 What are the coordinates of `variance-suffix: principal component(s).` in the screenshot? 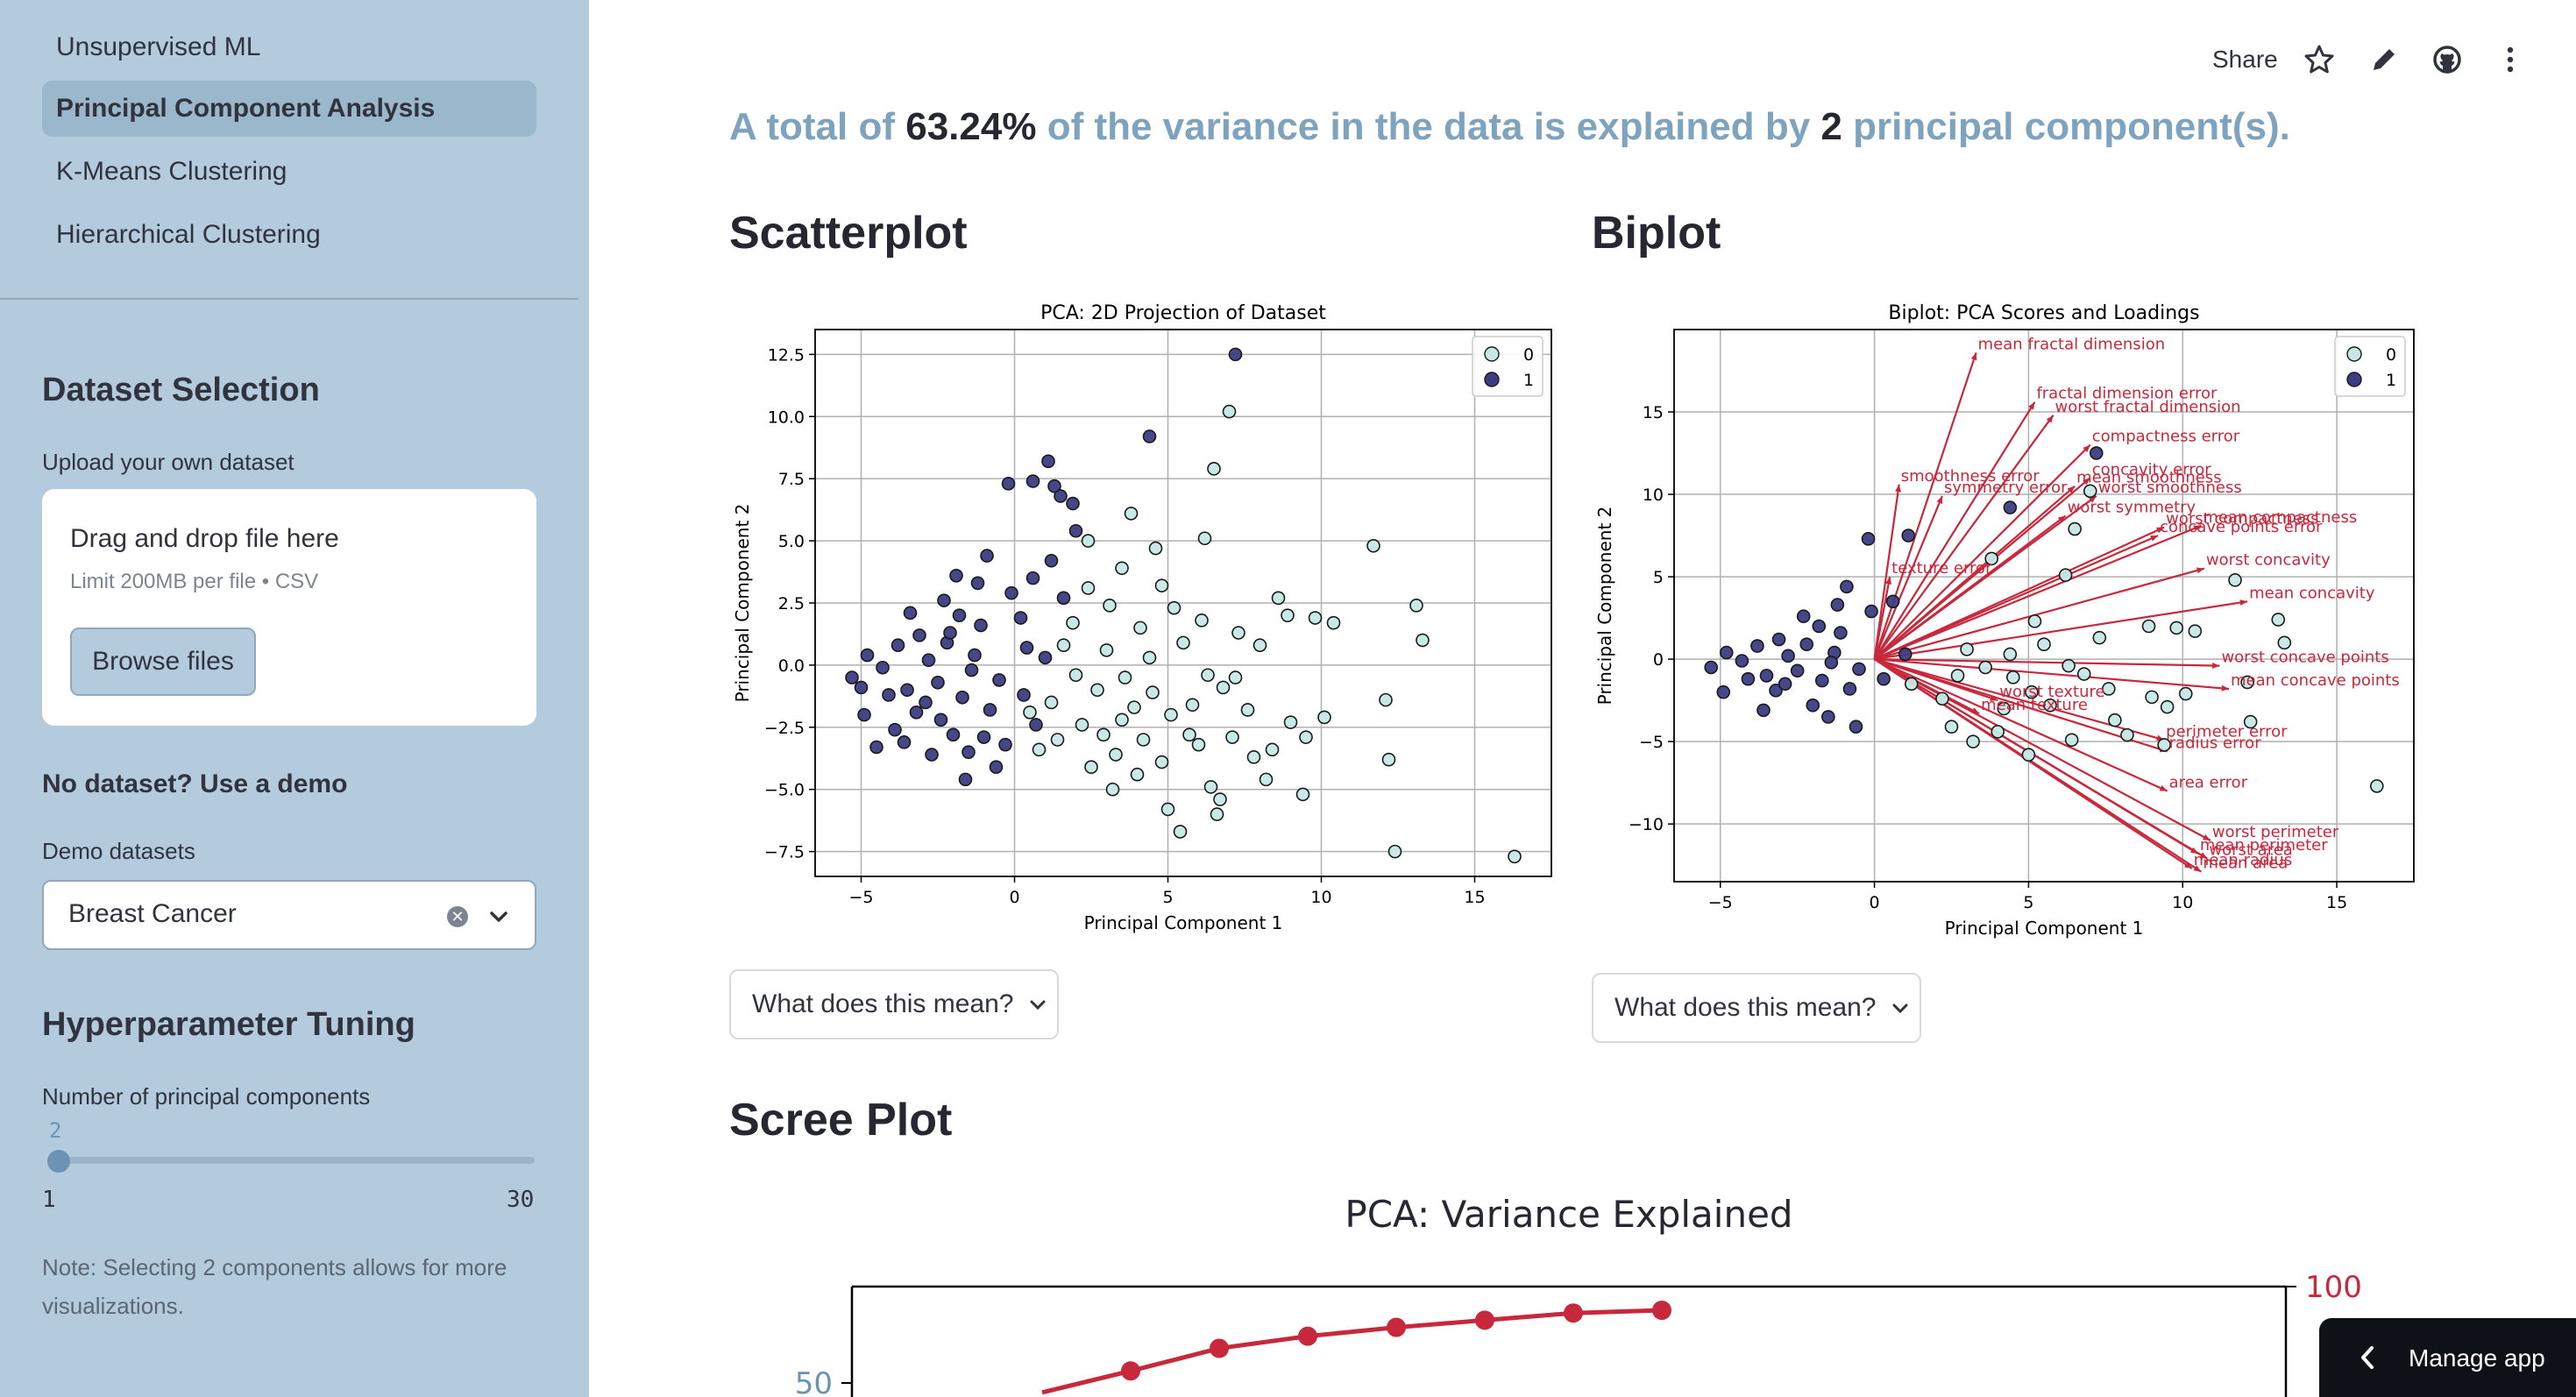 It's located at (2071, 127).